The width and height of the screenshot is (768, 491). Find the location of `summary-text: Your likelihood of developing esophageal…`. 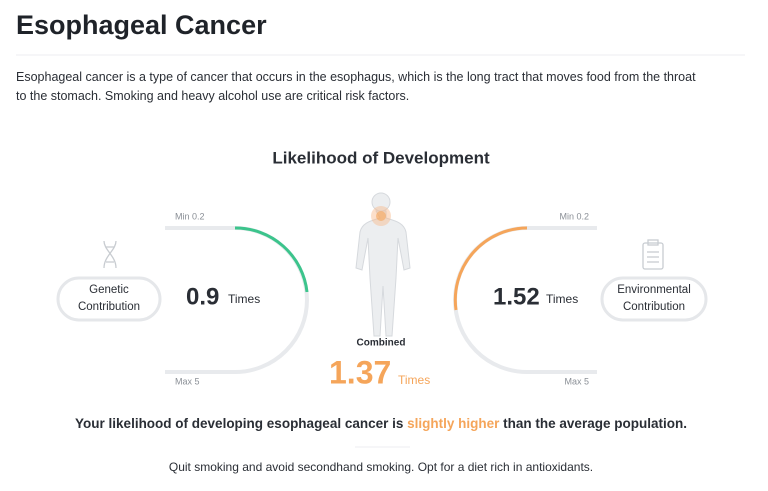

summary-text: Your likelihood of developing esophageal… is located at coordinates (239, 423).